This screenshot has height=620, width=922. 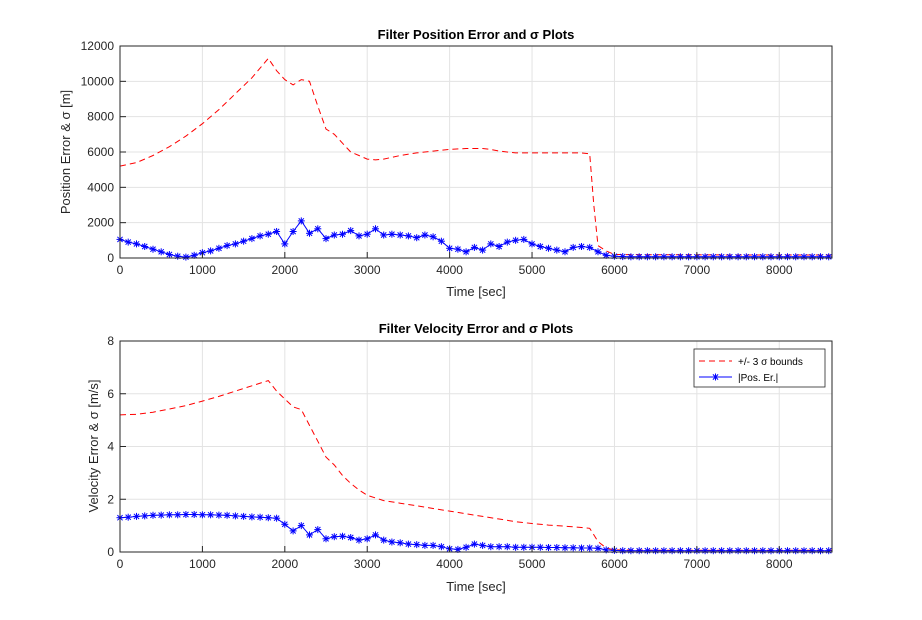 What do you see at coordinates (110, 447) in the screenshot?
I see `y-tick-label: 4` at bounding box center [110, 447].